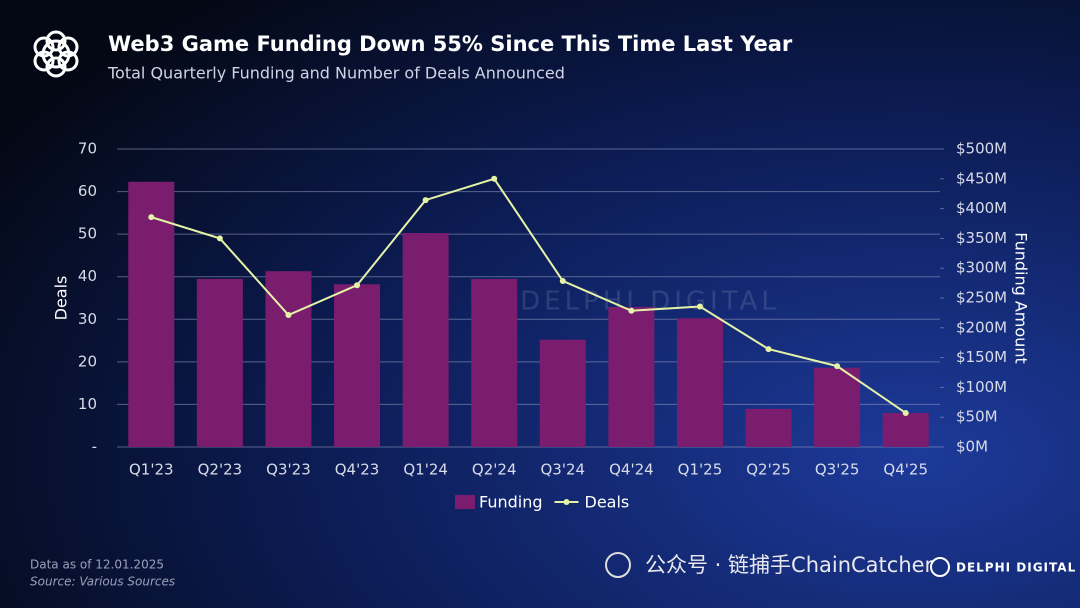  What do you see at coordinates (981, 357) in the screenshot?
I see `y2-tick-label: $150M` at bounding box center [981, 357].